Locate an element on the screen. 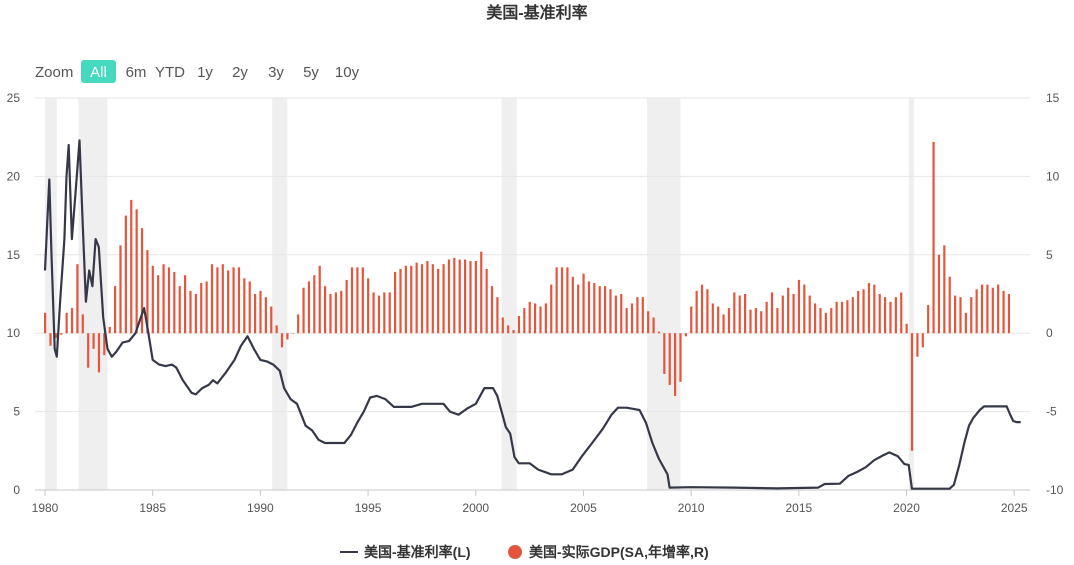 The image size is (1074, 565). legend: 美国-基准利率(L) 美国-实际GDP(SA,年增率,R) is located at coordinates (524, 552).